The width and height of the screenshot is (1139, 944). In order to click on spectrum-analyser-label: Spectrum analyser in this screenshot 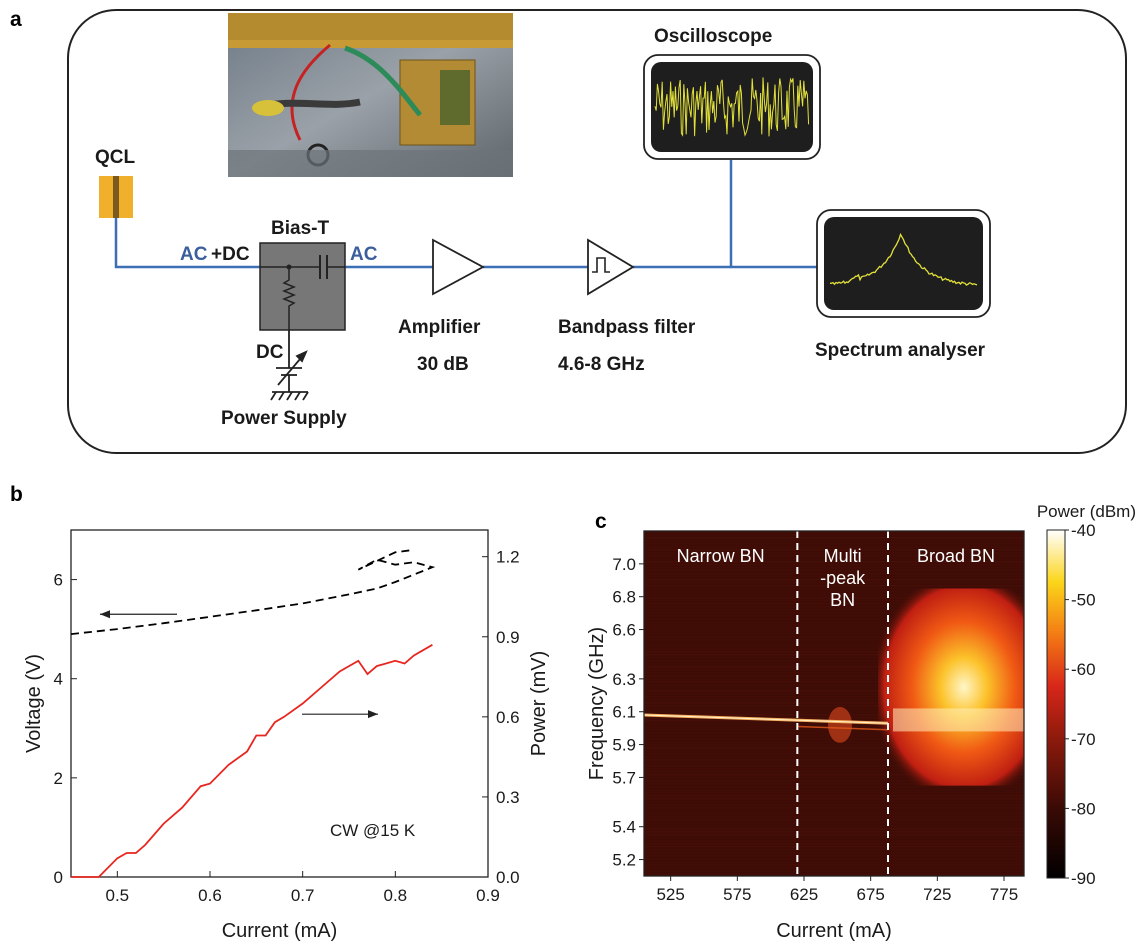, I will do `click(900, 350)`.